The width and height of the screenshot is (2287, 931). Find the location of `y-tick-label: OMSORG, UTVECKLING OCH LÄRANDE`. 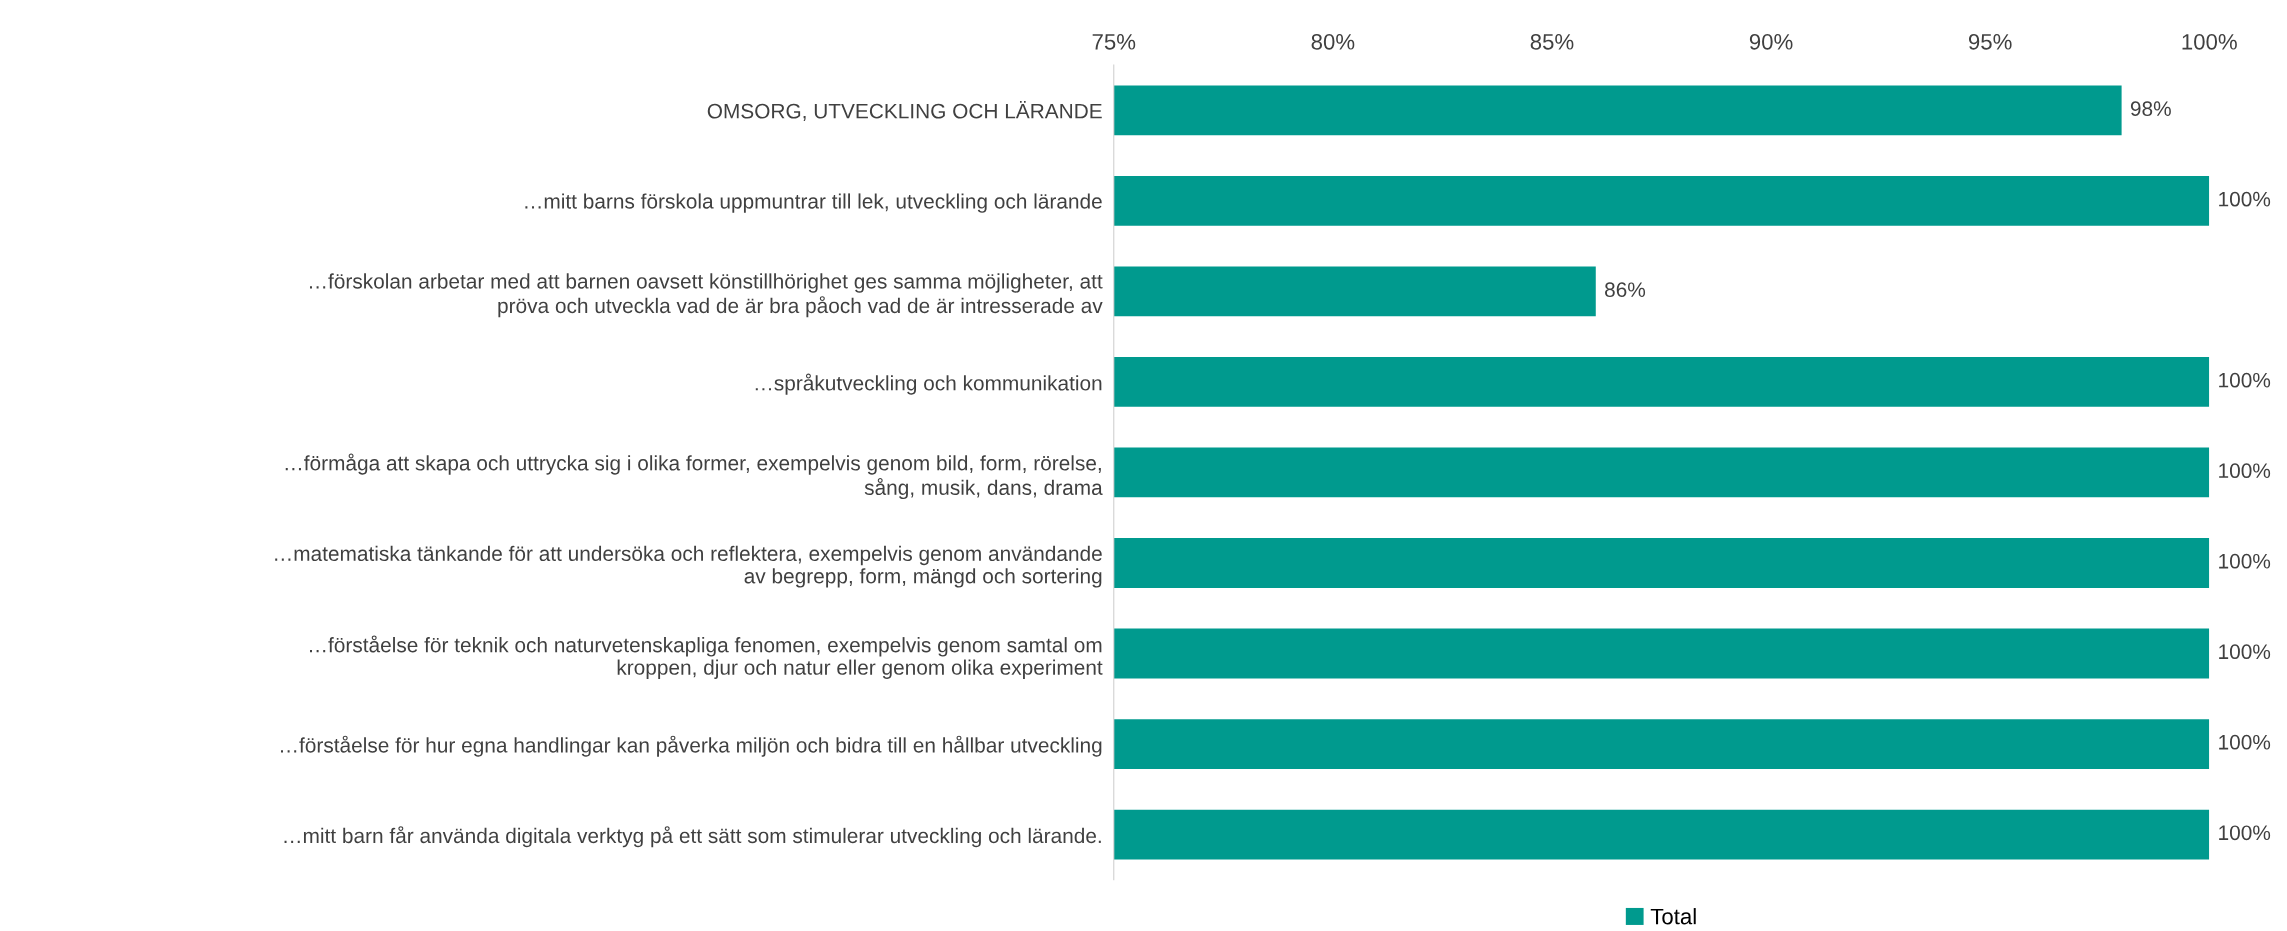

y-tick-label: OMSORG, UTVECKLING OCH LÄRANDE is located at coordinates (904, 110).